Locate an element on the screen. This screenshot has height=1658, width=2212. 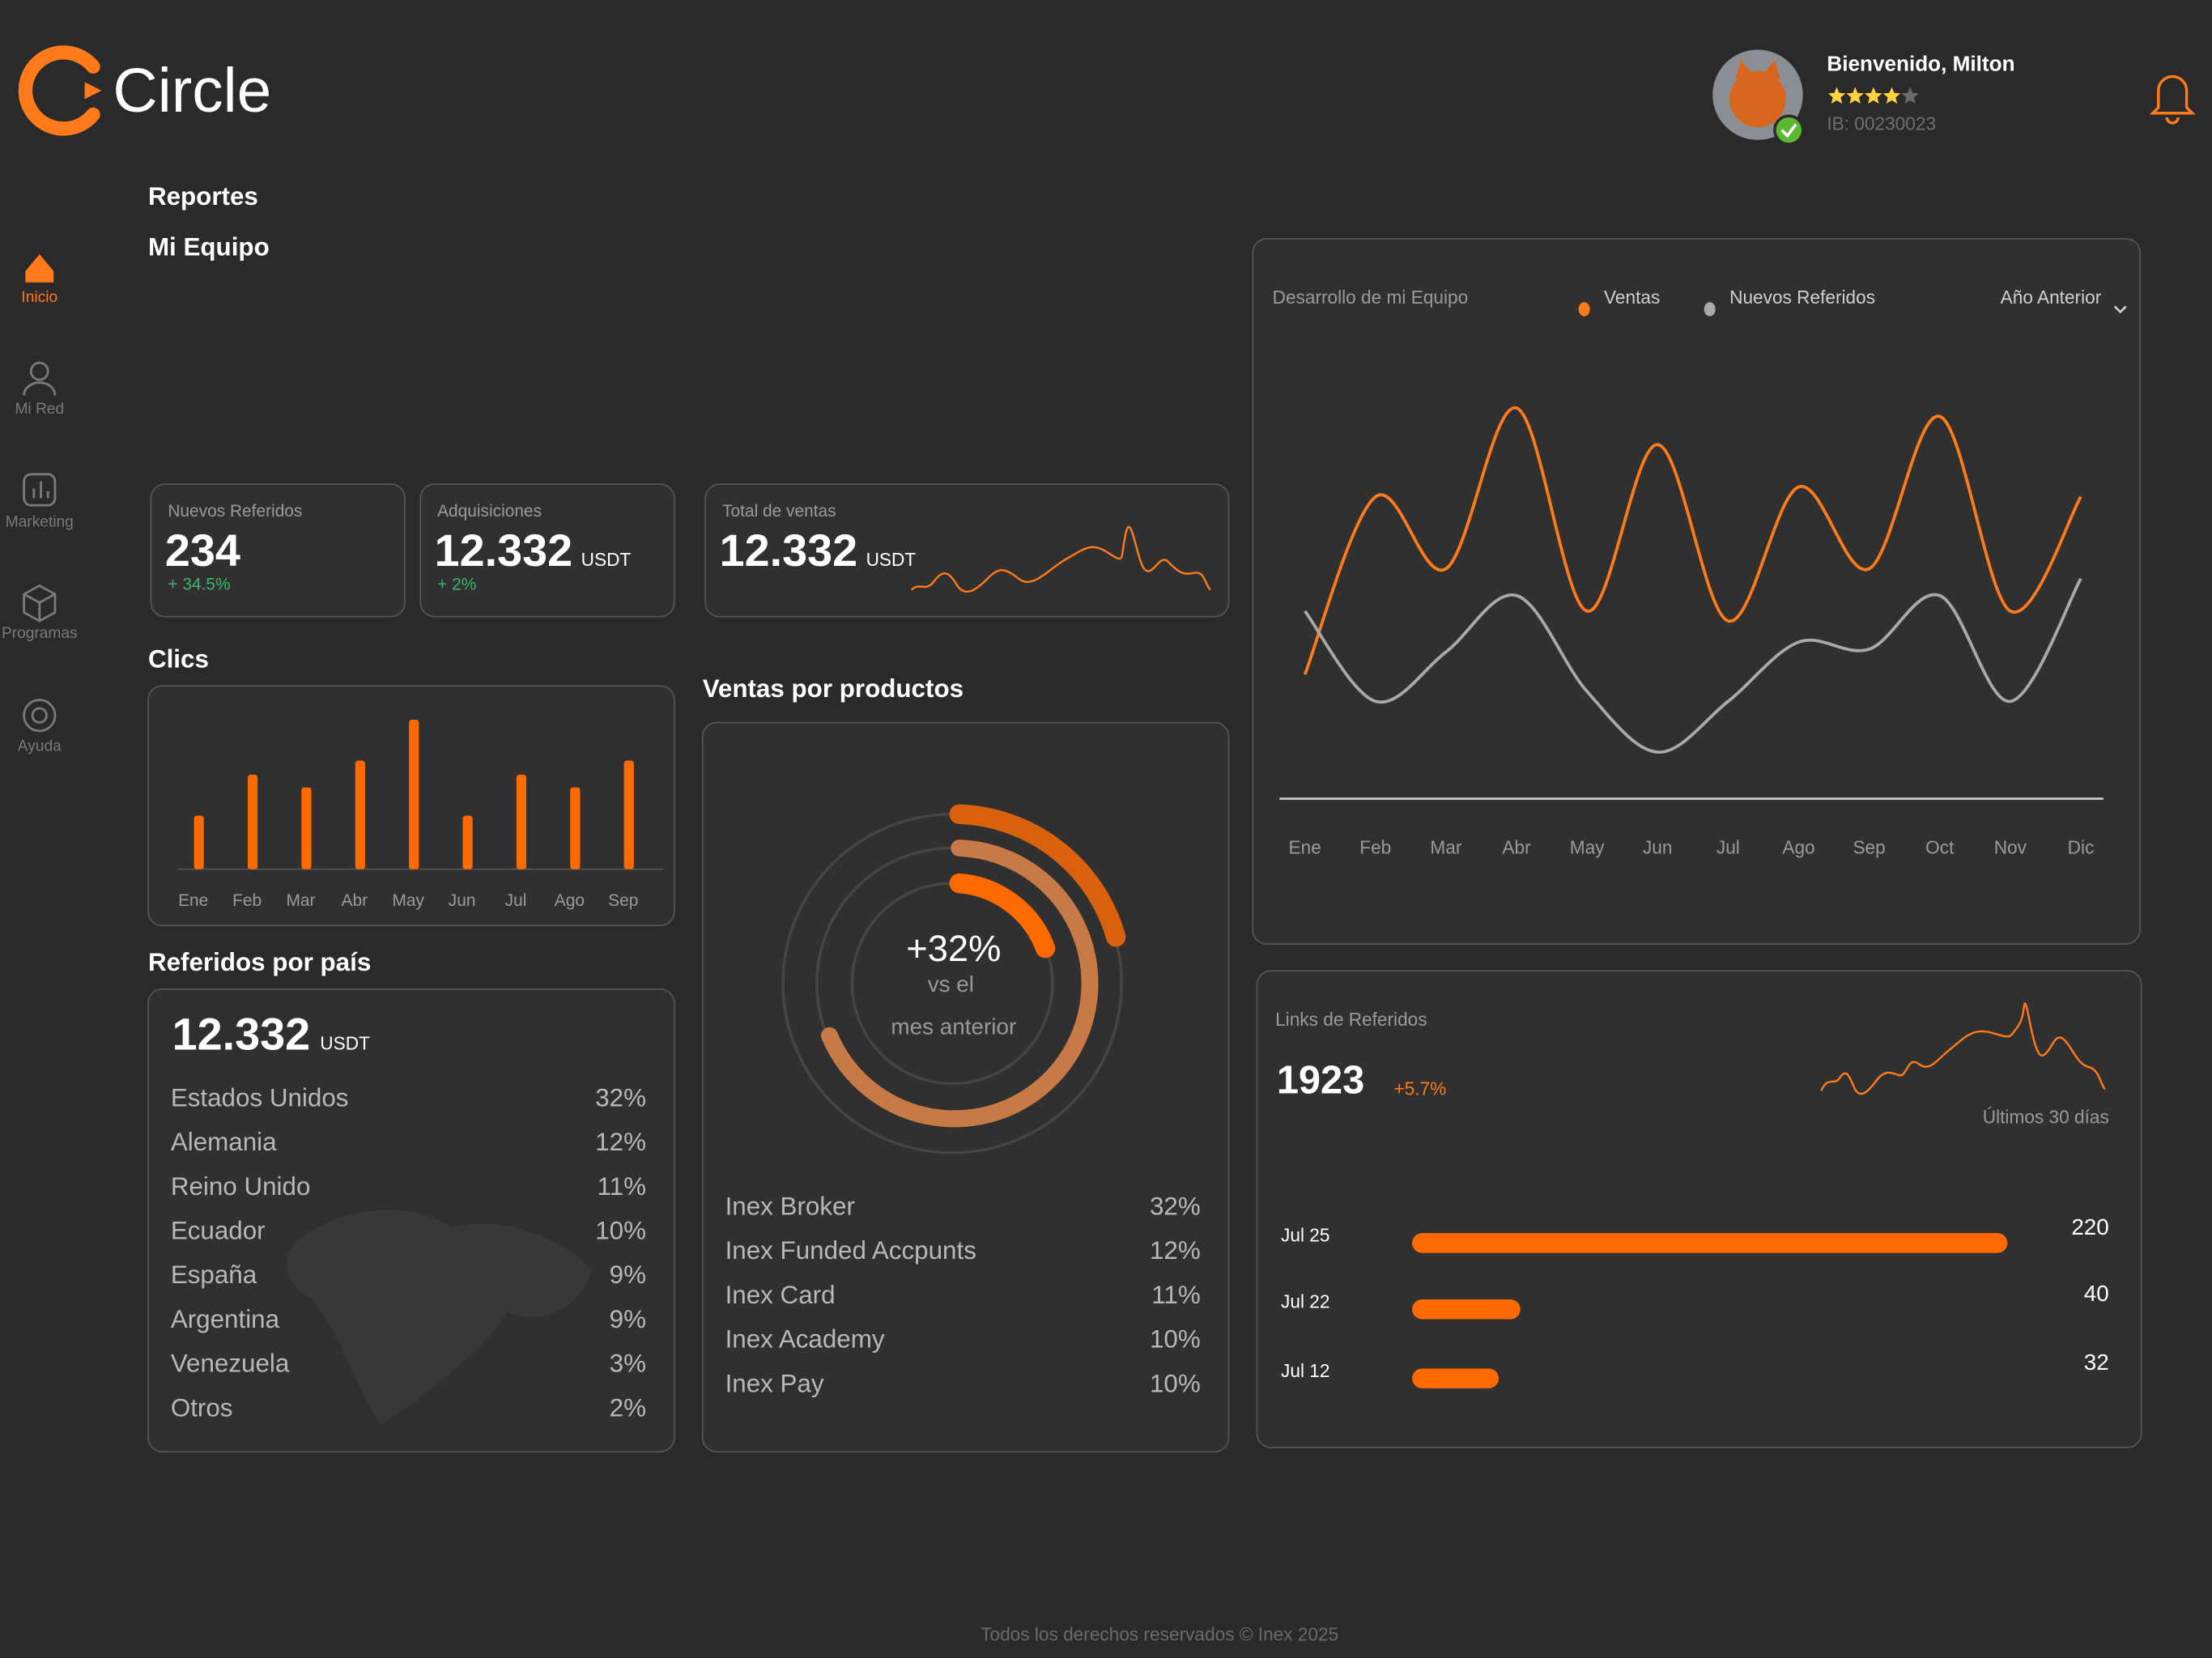
x-tick-label: Oct is located at coordinates (1940, 846).